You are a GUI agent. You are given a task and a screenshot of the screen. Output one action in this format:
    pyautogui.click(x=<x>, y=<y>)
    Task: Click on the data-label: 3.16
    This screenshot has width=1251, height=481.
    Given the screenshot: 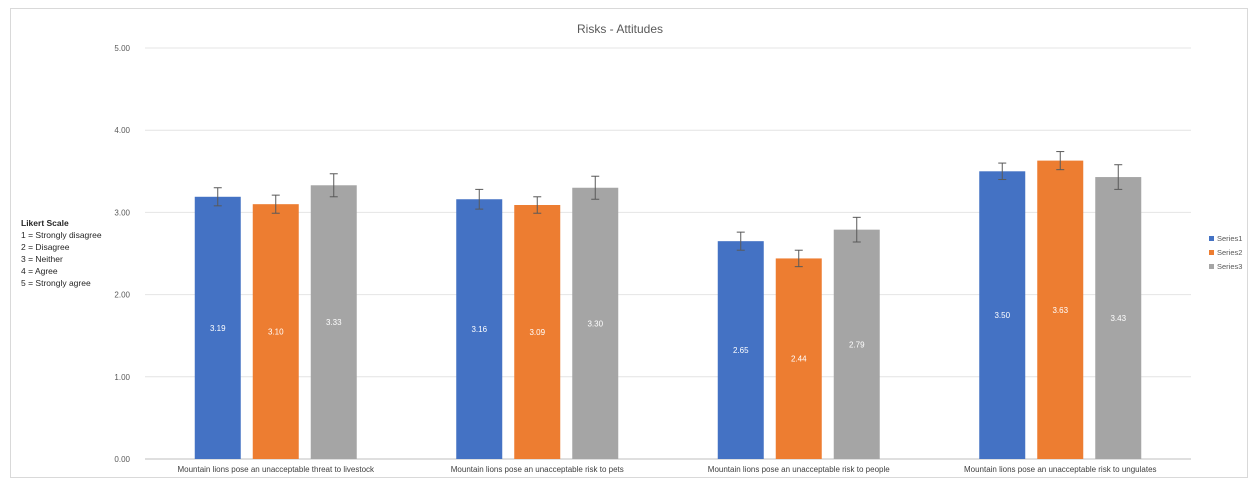 What is the action you would take?
    pyautogui.click(x=479, y=329)
    